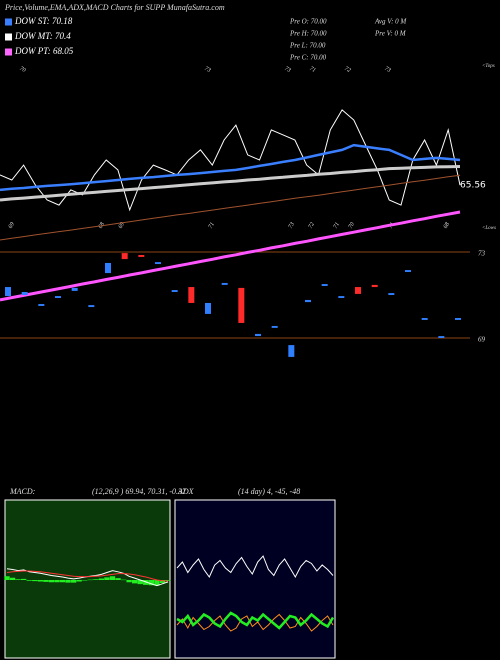 This screenshot has width=500, height=660. Describe the element at coordinates (482, 340) in the screenshot. I see `y-tick-label: 69` at that location.